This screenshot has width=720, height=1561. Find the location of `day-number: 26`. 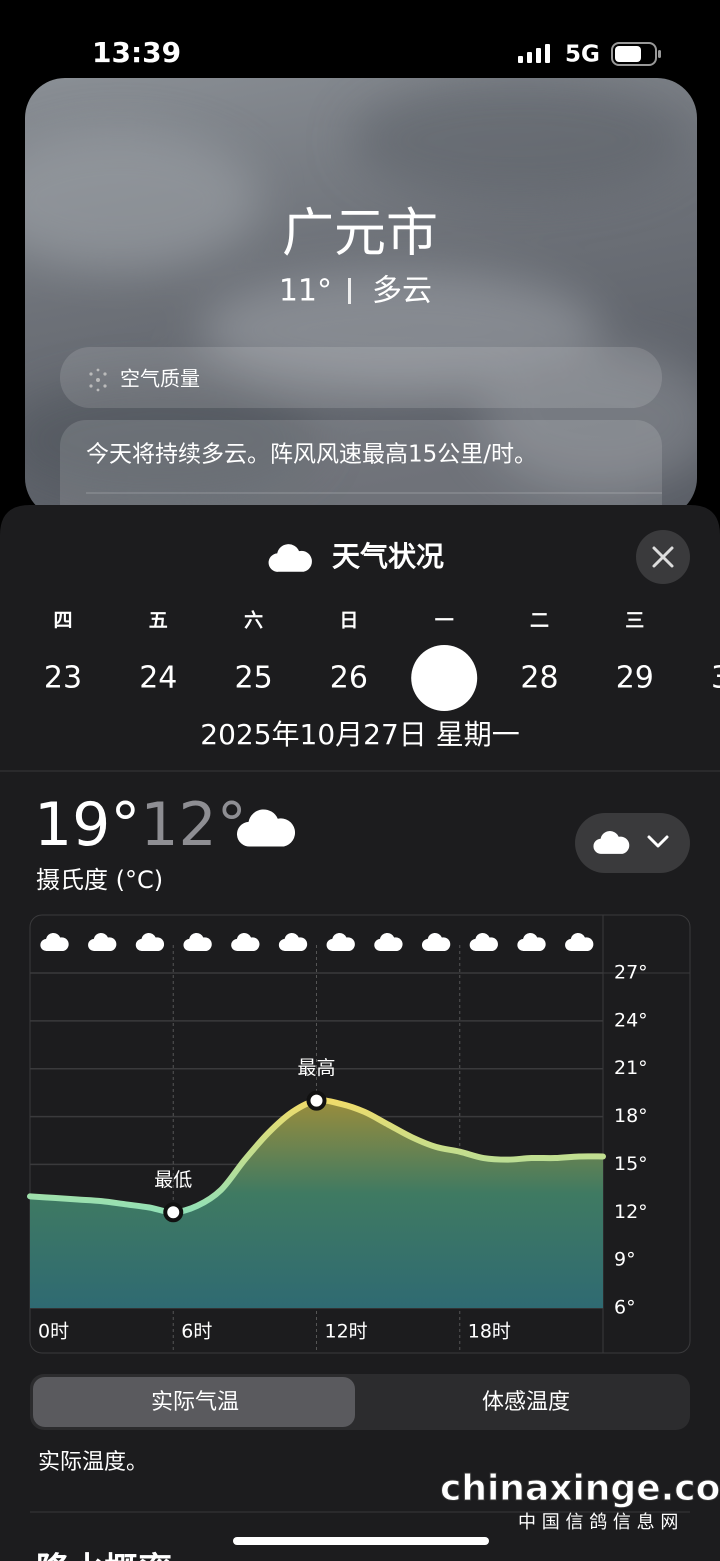

day-number: 26 is located at coordinates (349, 678).